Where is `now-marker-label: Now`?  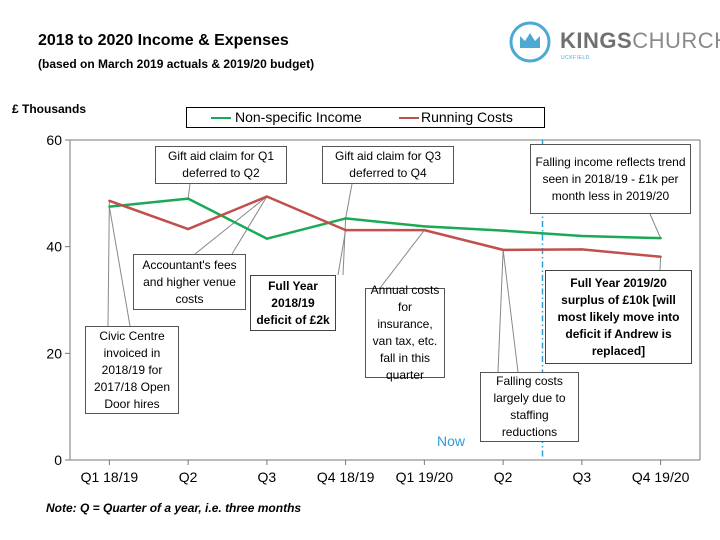
now-marker-label: Now is located at coordinates (451, 441).